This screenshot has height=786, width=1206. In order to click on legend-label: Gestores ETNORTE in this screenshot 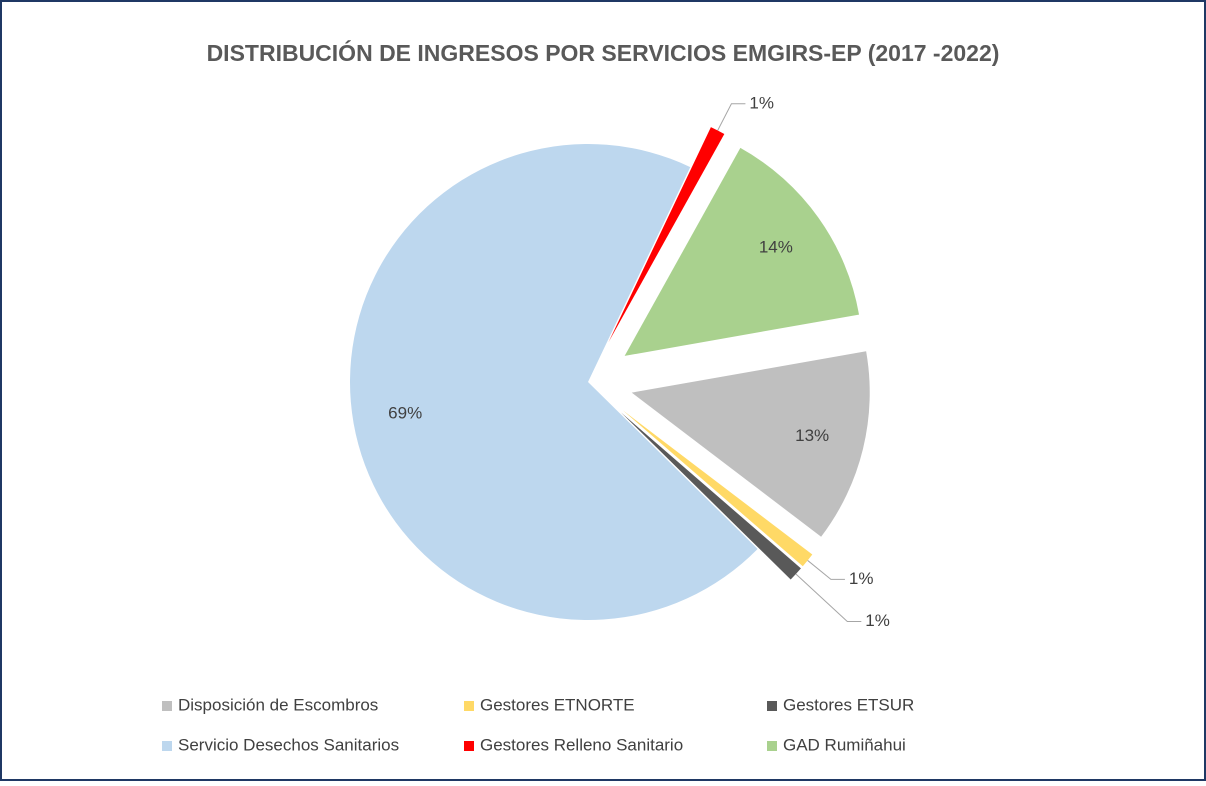, I will do `click(557, 704)`.